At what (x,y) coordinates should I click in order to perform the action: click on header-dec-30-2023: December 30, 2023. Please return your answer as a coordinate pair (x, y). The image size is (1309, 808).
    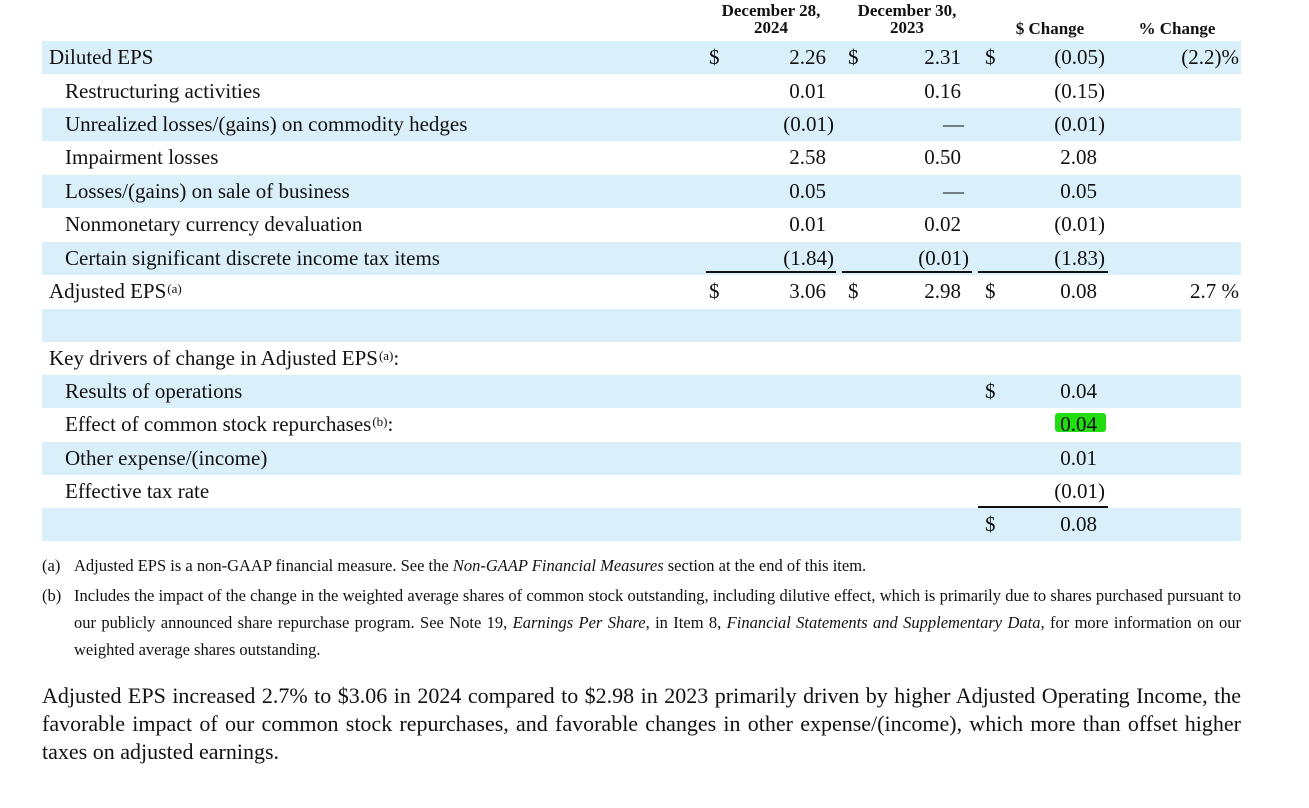
    Looking at the image, I should click on (907, 19).